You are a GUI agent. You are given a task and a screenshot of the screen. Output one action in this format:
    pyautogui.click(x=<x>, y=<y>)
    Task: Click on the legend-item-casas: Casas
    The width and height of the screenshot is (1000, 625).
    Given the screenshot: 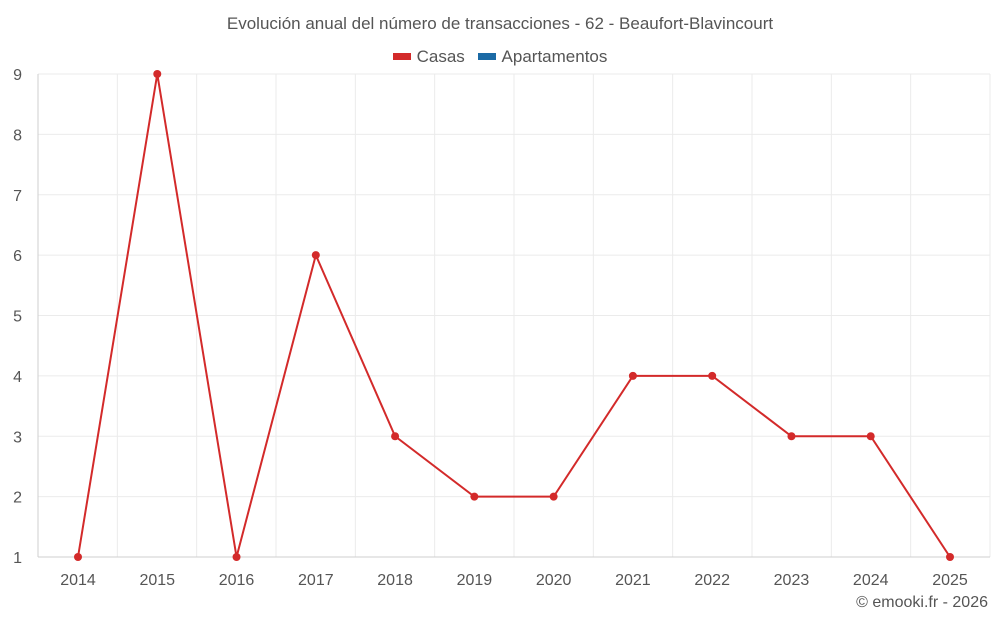 What is the action you would take?
    pyautogui.click(x=428, y=56)
    